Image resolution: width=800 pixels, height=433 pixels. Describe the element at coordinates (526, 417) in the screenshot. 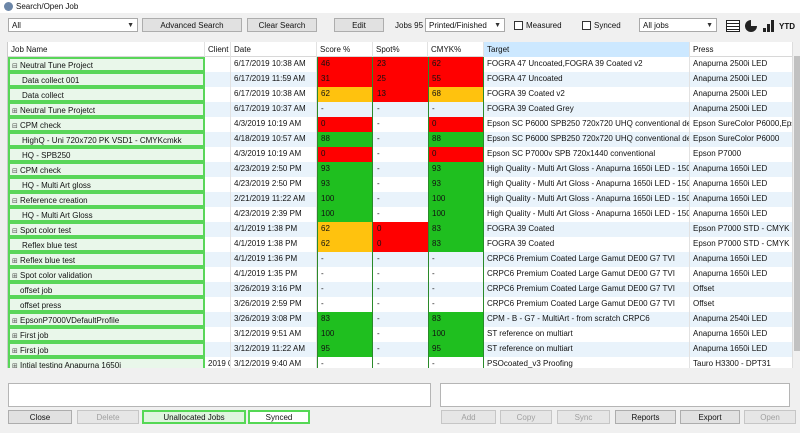

I see `copy-button: Copy` at that location.